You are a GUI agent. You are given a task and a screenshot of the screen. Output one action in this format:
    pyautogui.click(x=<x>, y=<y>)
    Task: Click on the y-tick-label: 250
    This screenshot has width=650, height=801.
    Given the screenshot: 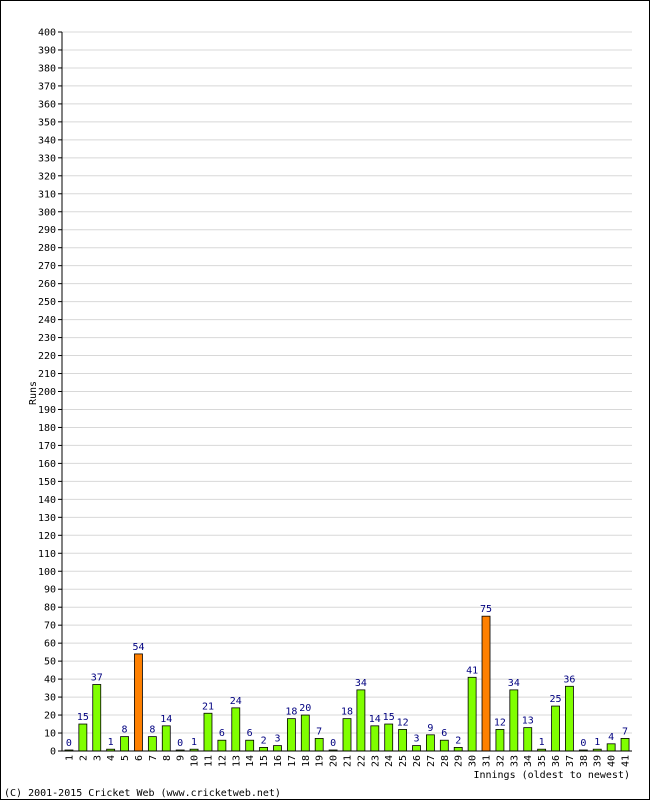 What is the action you would take?
    pyautogui.click(x=47, y=302)
    